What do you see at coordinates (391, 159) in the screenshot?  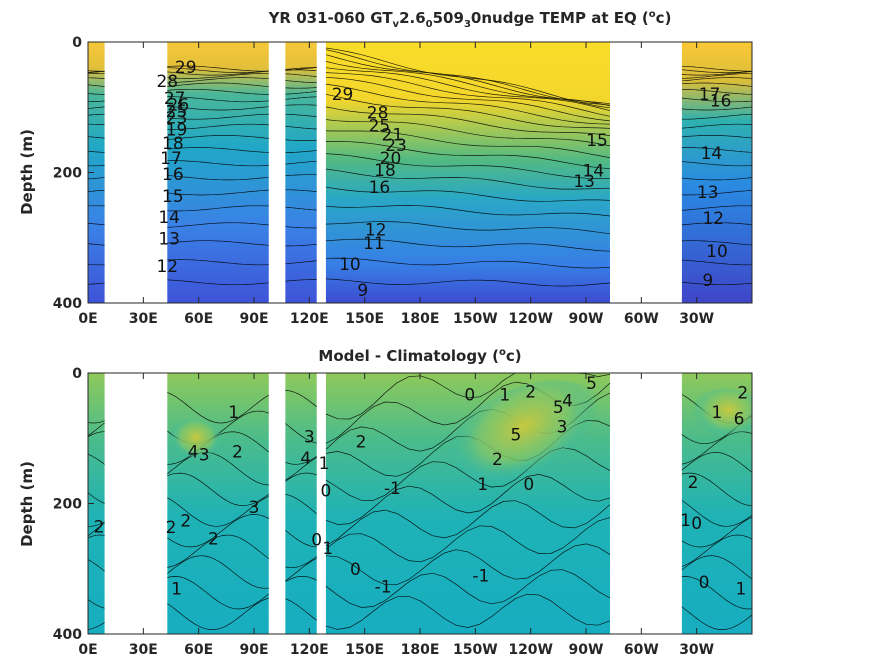 I see `contour-label: 20` at bounding box center [391, 159].